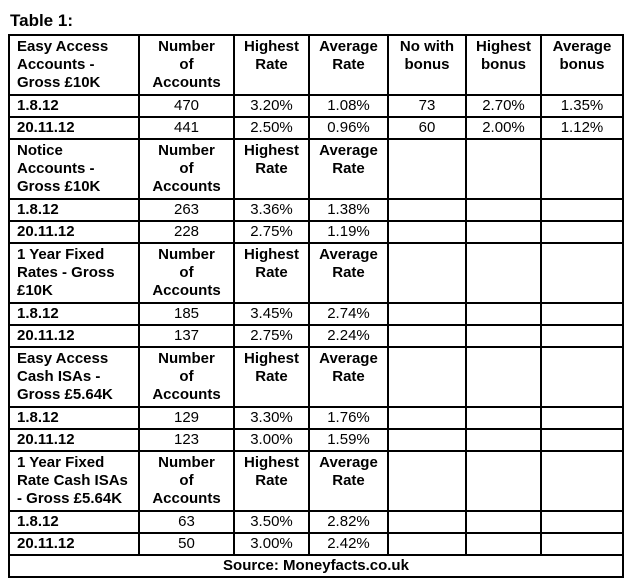 This screenshot has height=579, width=630. I want to click on value-cell: 3.45%, so click(271, 314).